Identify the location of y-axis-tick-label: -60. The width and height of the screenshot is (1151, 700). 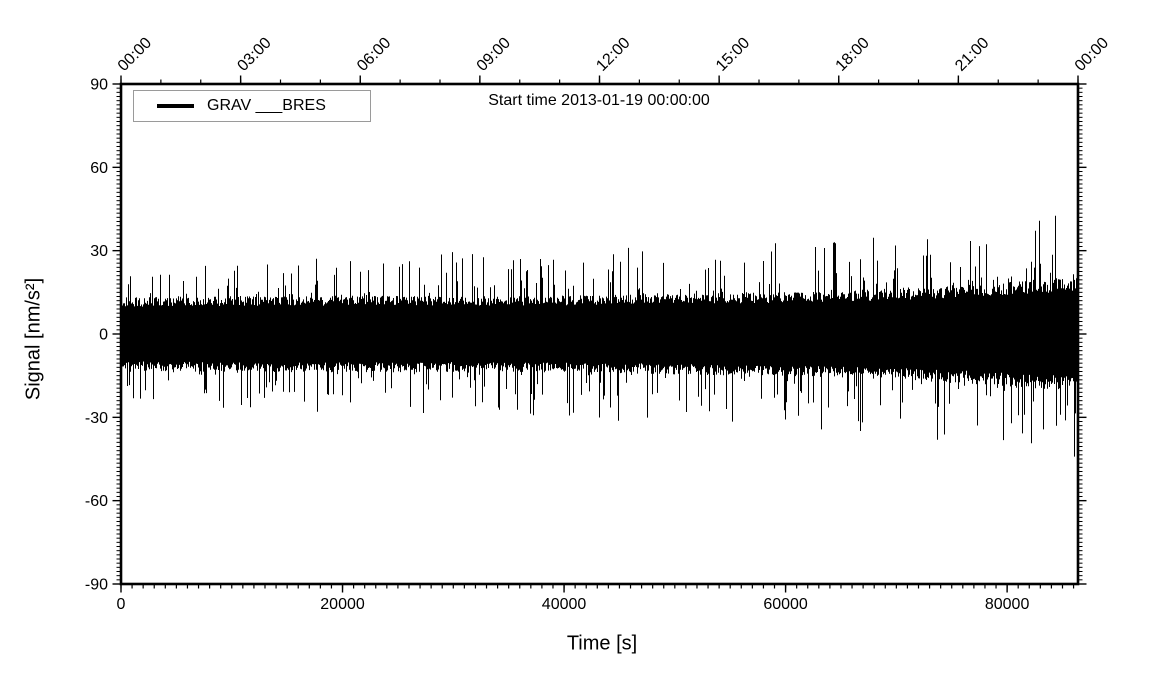
(96, 501).